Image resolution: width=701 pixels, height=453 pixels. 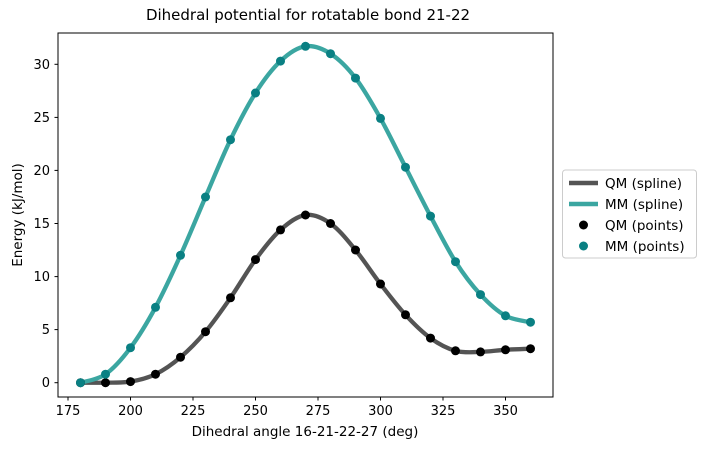 What do you see at coordinates (130, 411) in the screenshot?
I see `x-tick-label: 200` at bounding box center [130, 411].